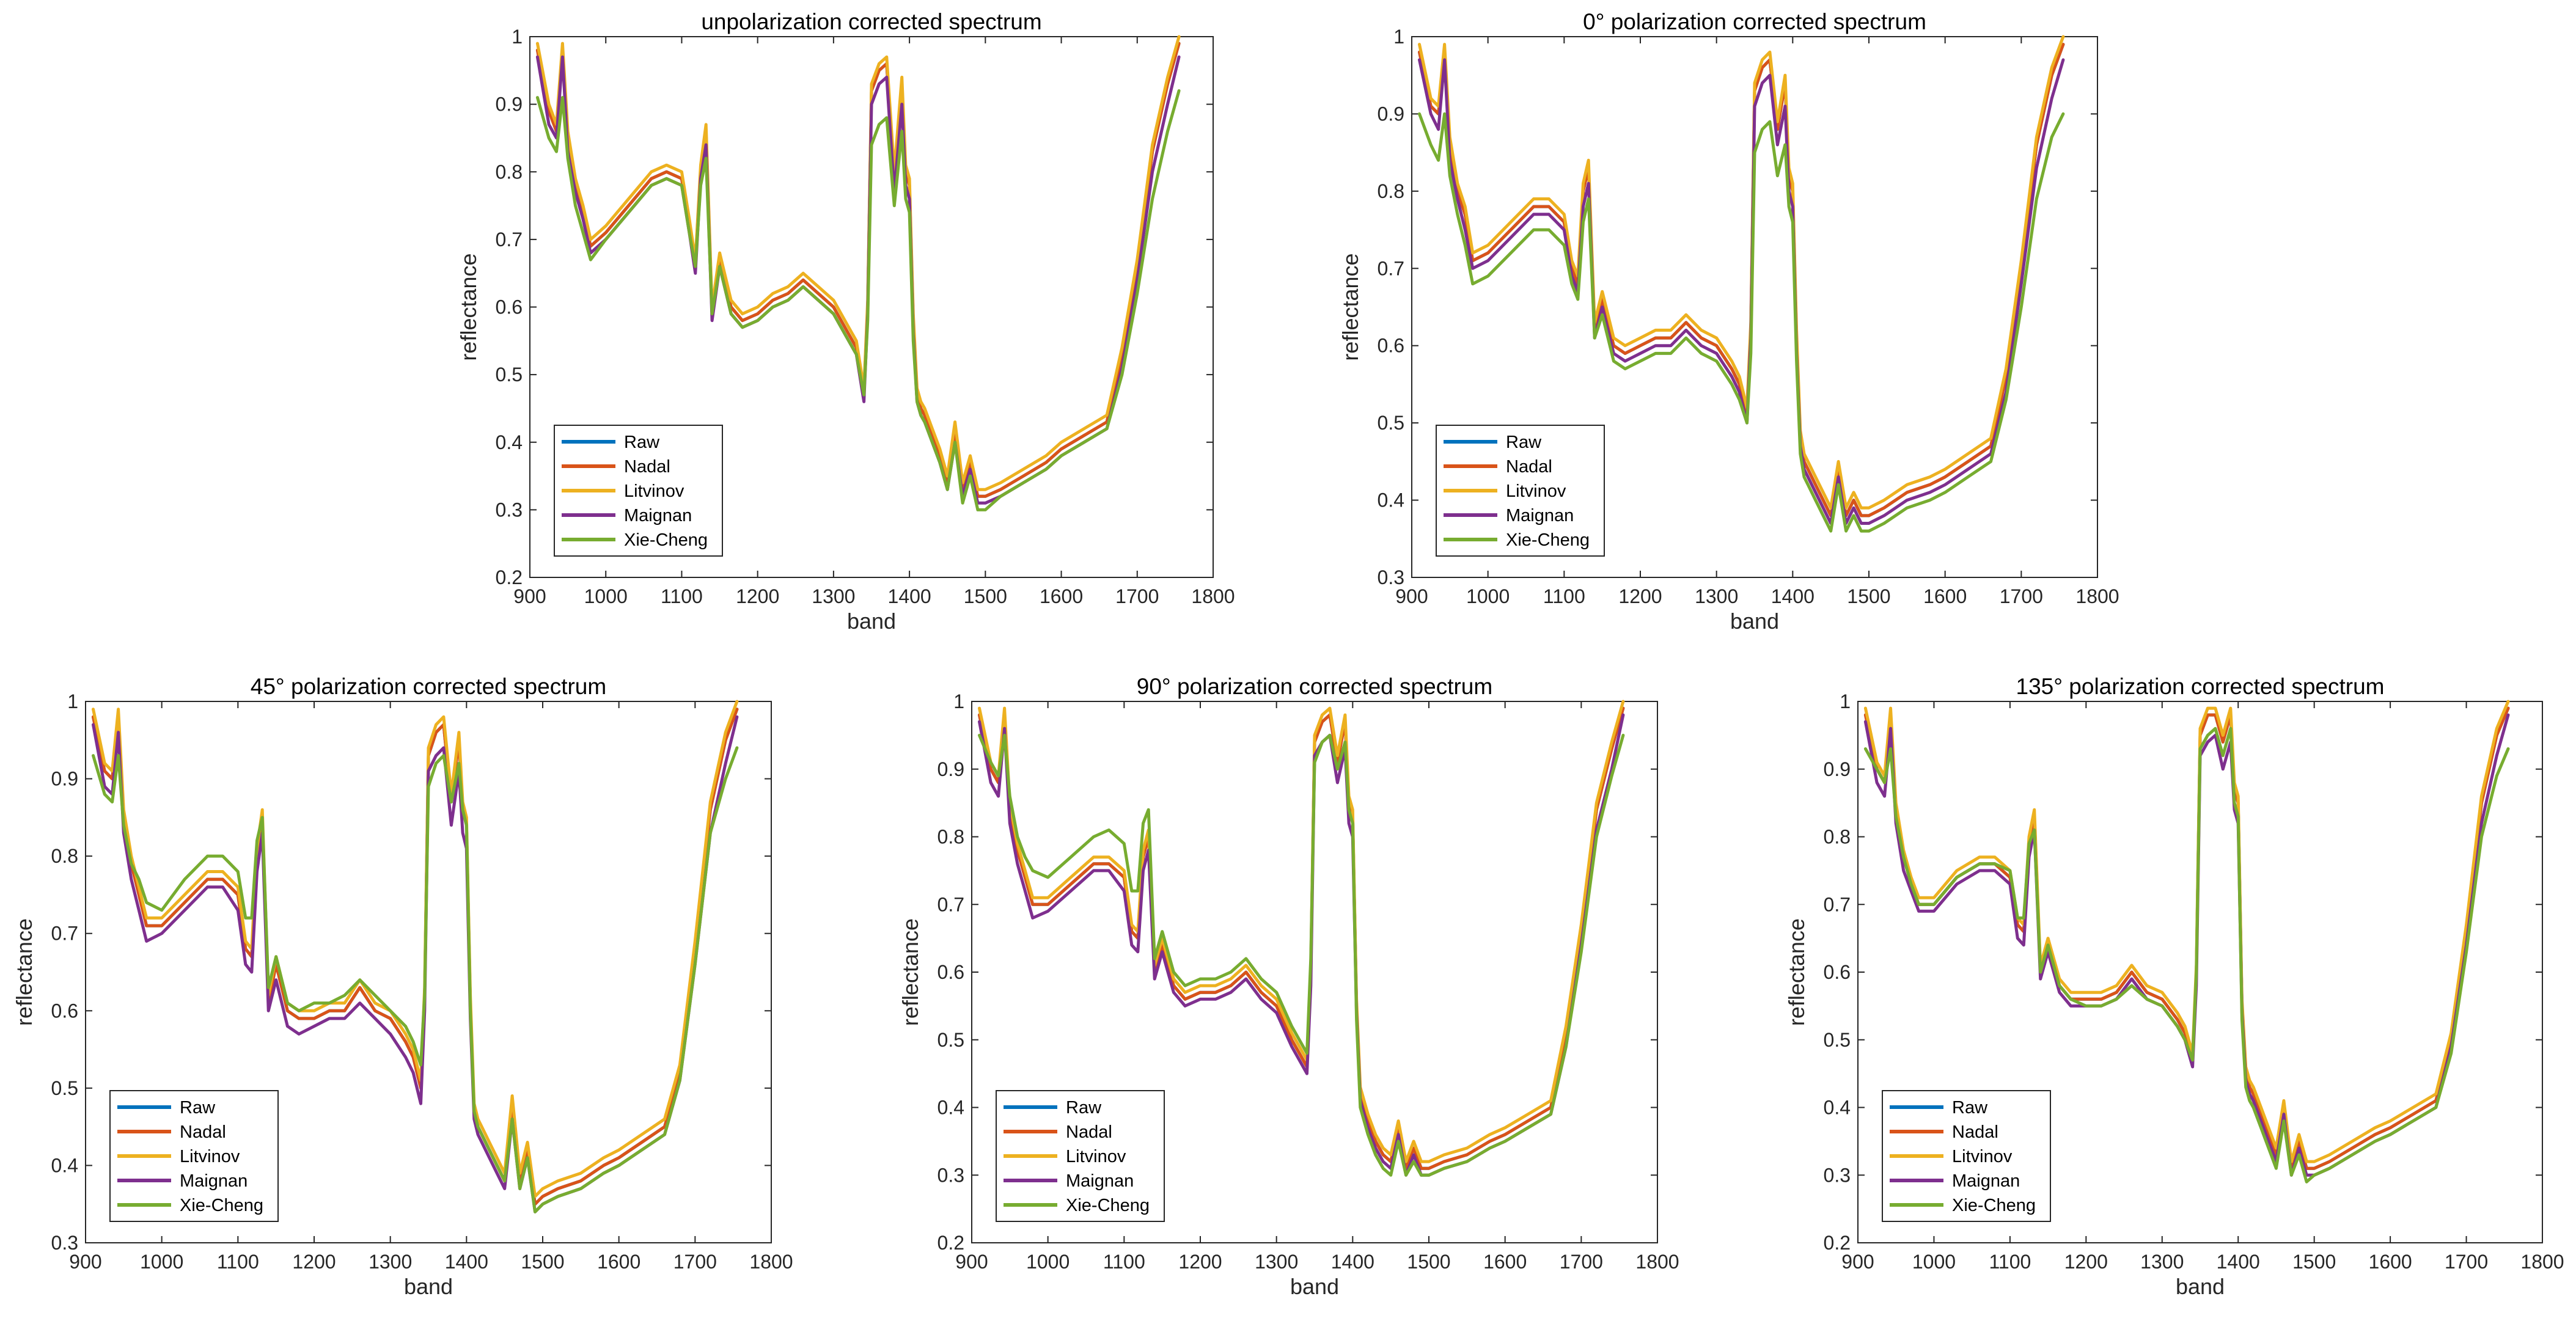 The height and width of the screenshot is (1321, 2576). I want to click on c1-ytick-label: 0.8, so click(1391, 191).